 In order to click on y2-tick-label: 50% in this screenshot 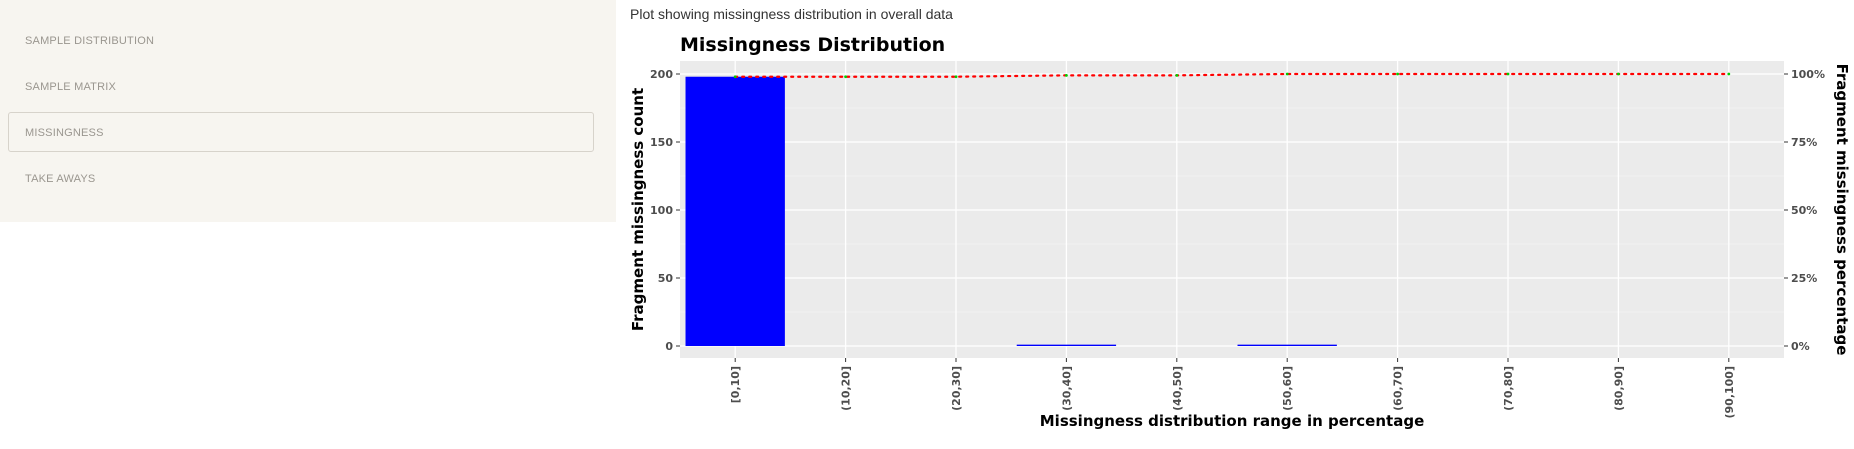, I will do `click(1804, 210)`.